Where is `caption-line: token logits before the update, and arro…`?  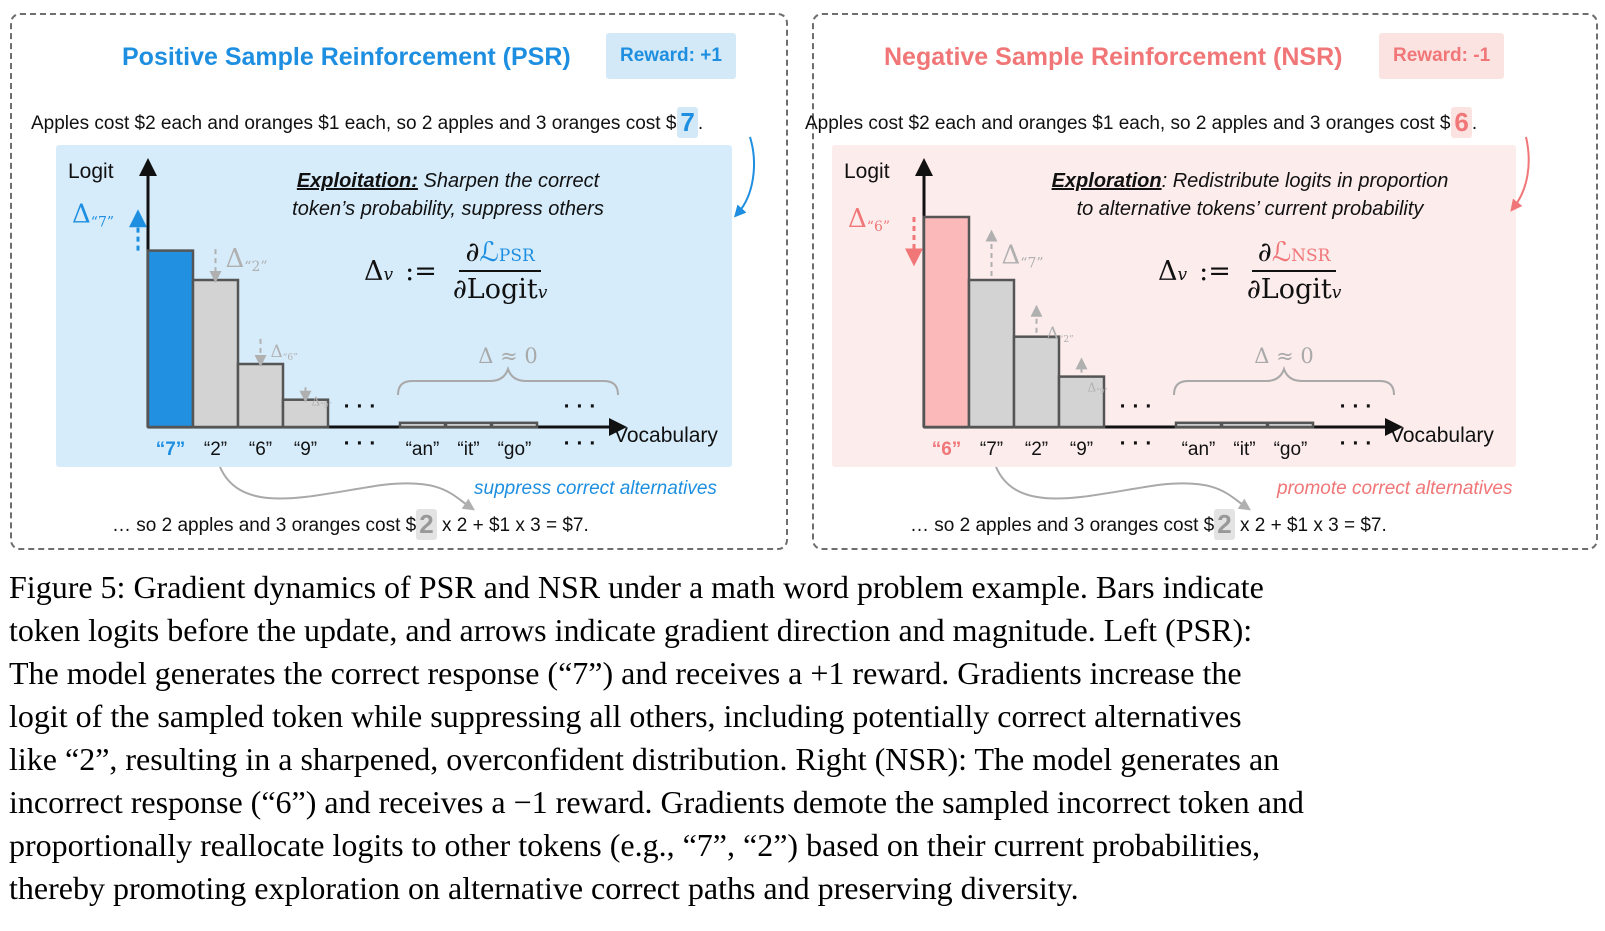
caption-line: token logits before the update, and arro… is located at coordinates (631, 630).